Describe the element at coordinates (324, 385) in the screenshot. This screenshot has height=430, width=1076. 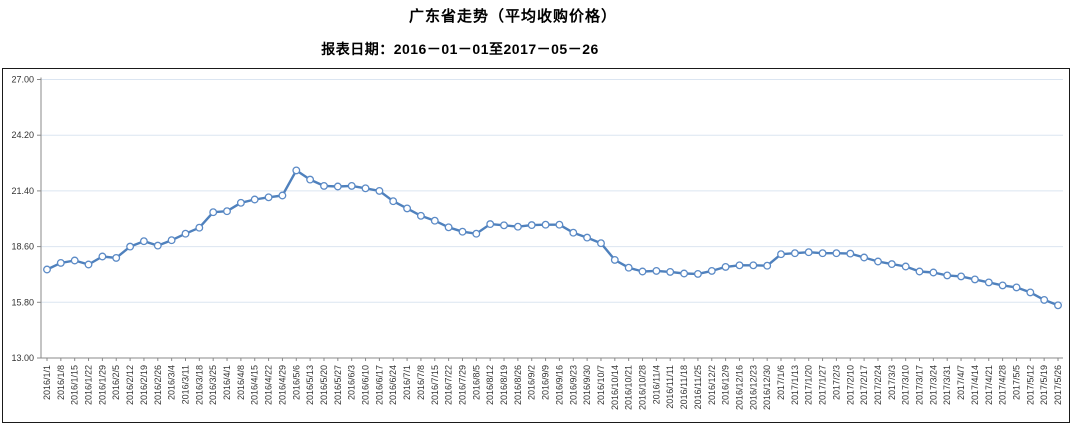
I see `x-tick-label: 2016/5/20` at that location.